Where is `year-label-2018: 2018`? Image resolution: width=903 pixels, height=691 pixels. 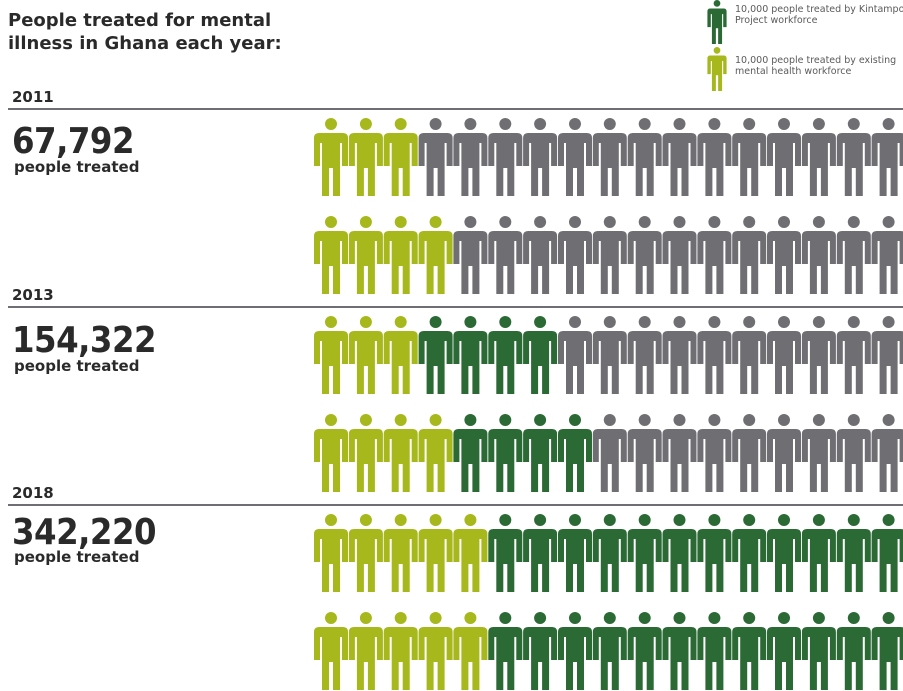
year-label-2018: 2018 is located at coordinates (33, 493).